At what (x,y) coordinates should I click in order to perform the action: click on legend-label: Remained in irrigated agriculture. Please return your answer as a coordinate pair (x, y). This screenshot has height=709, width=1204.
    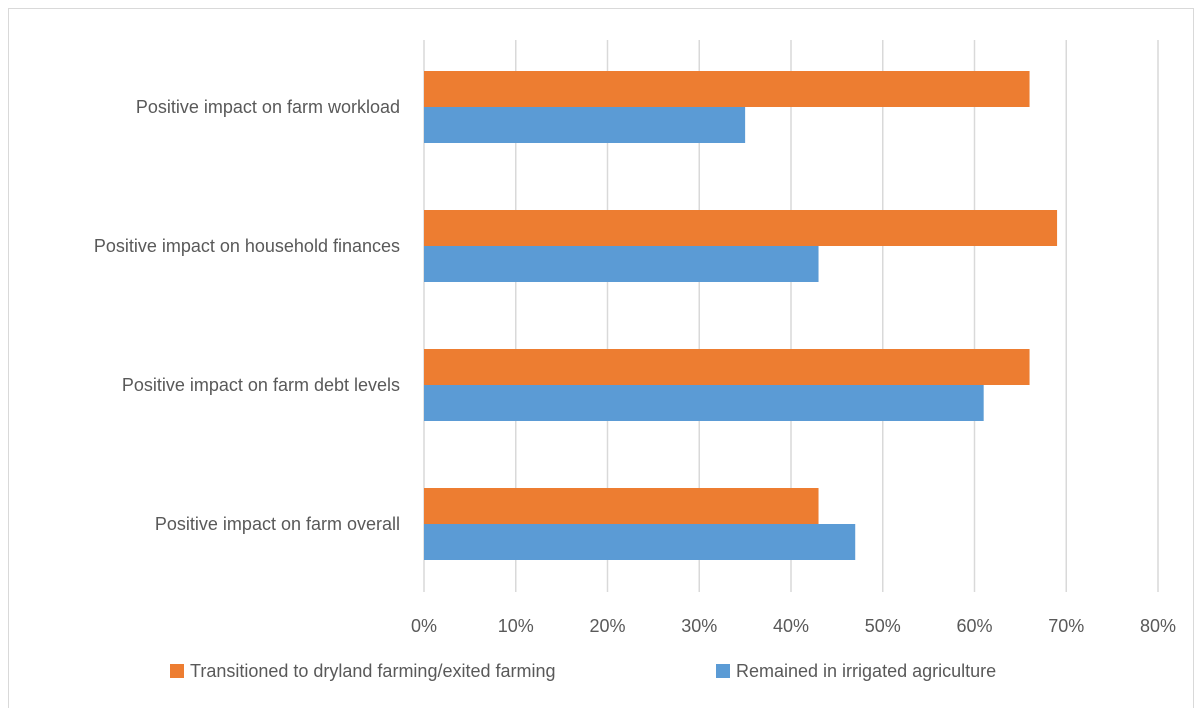
    Looking at the image, I should click on (866, 671).